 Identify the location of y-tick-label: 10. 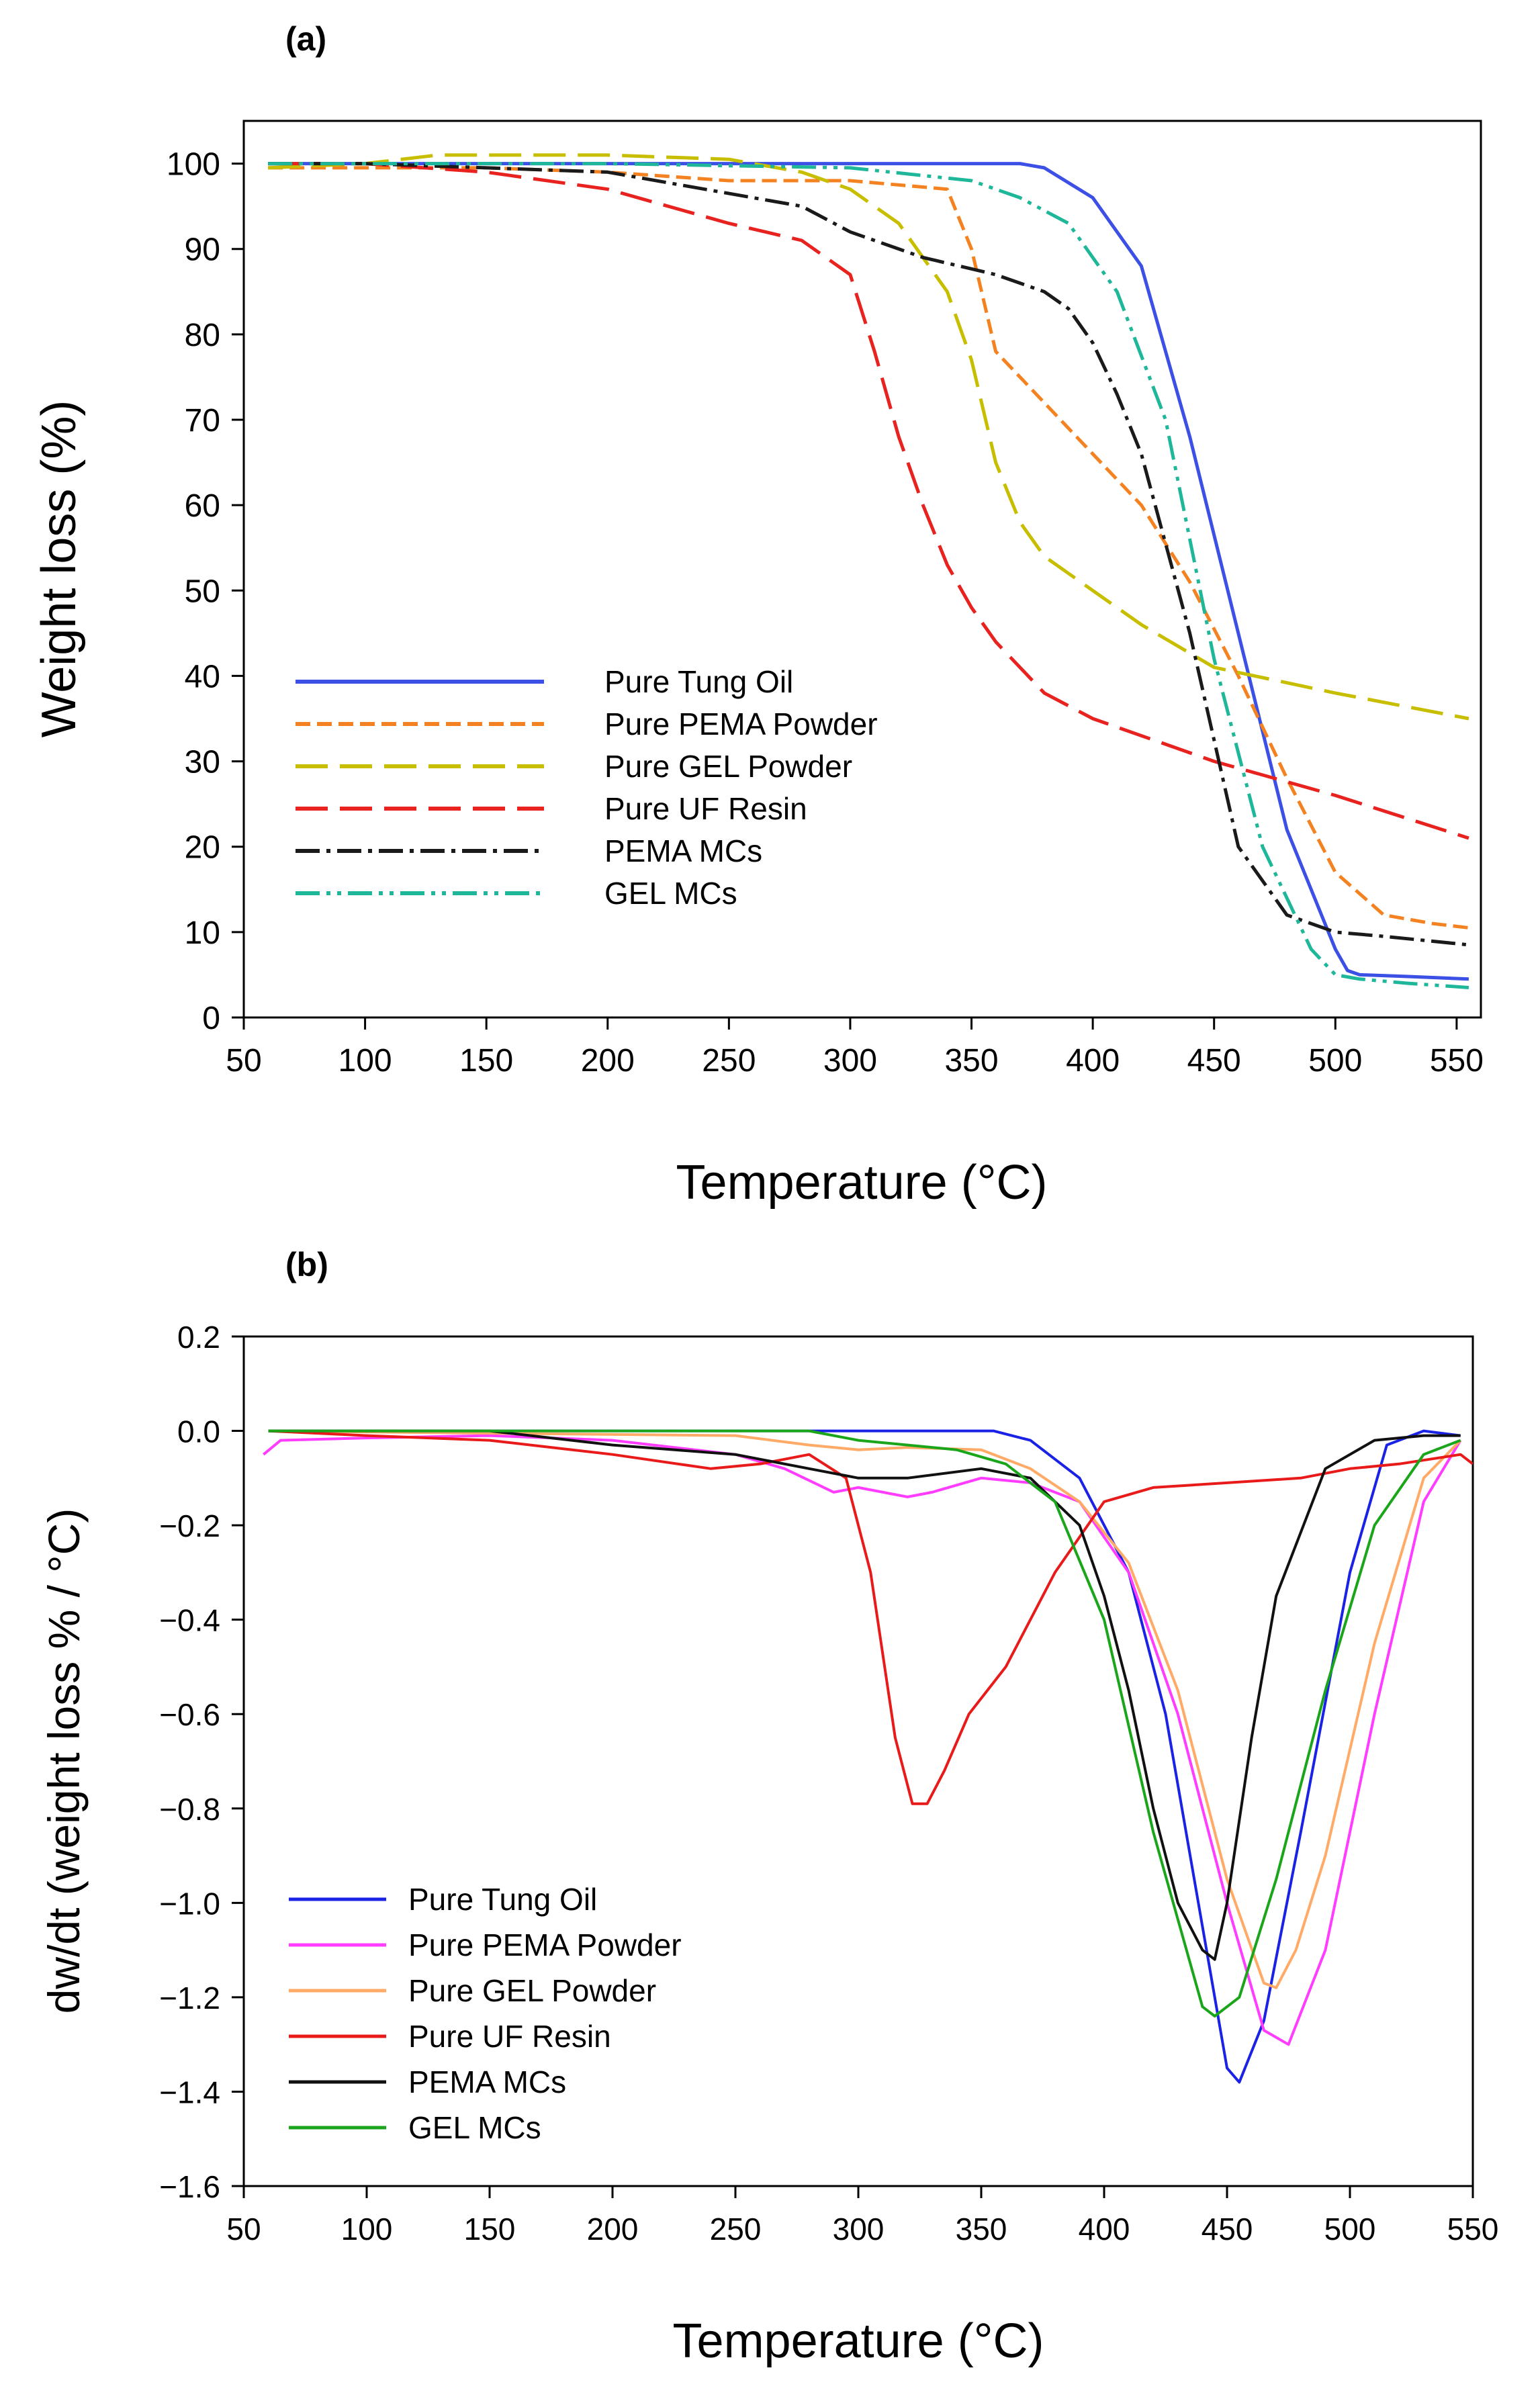
(203, 933).